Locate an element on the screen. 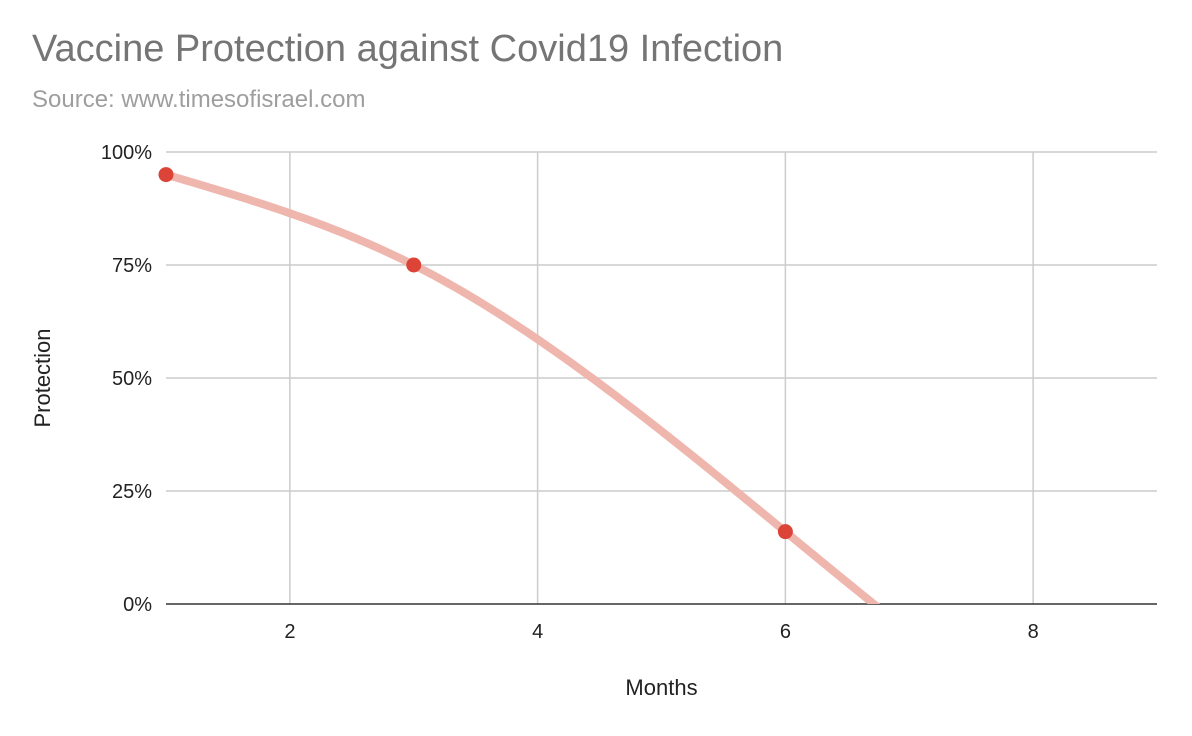 This screenshot has width=1192, height=736. y-axis-ticks: 0% 25% 50% 75% 100% is located at coordinates (126, 379).